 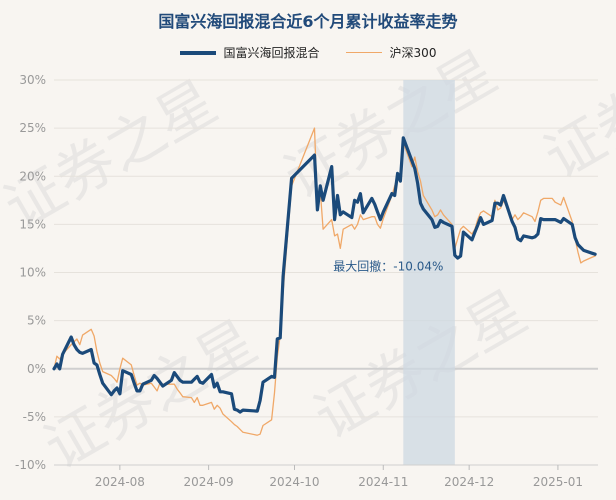 I want to click on legend-item-index: 沪深300, so click(x=391, y=52).